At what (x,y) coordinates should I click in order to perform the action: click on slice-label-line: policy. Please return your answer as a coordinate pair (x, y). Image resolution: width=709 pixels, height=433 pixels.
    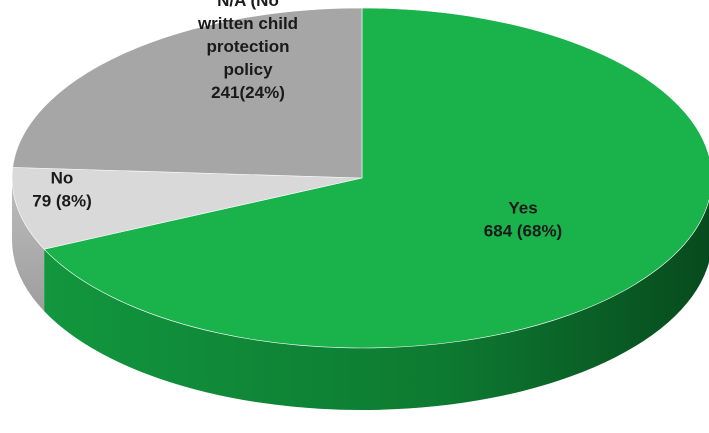
    Looking at the image, I should click on (248, 69).